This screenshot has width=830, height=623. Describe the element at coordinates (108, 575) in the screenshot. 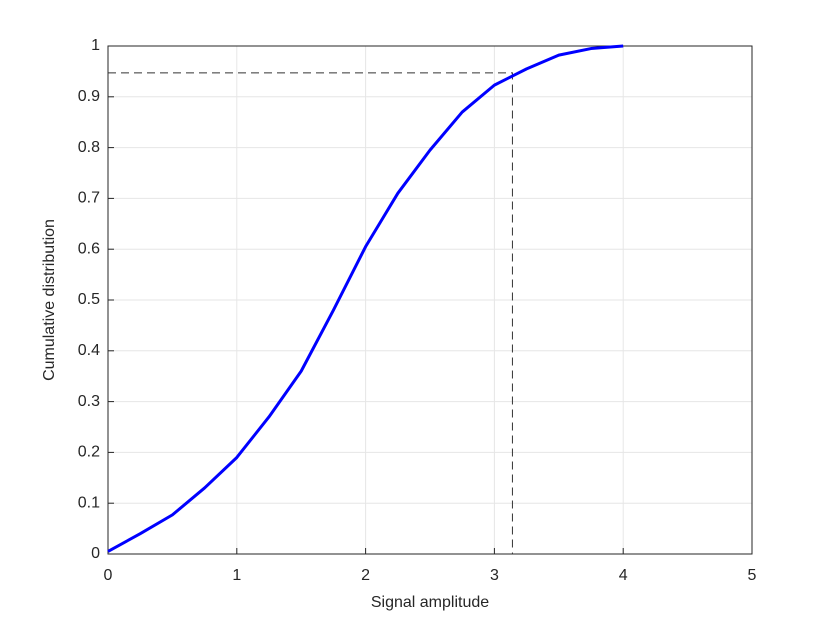

I see `x-tick-label: 0` at that location.